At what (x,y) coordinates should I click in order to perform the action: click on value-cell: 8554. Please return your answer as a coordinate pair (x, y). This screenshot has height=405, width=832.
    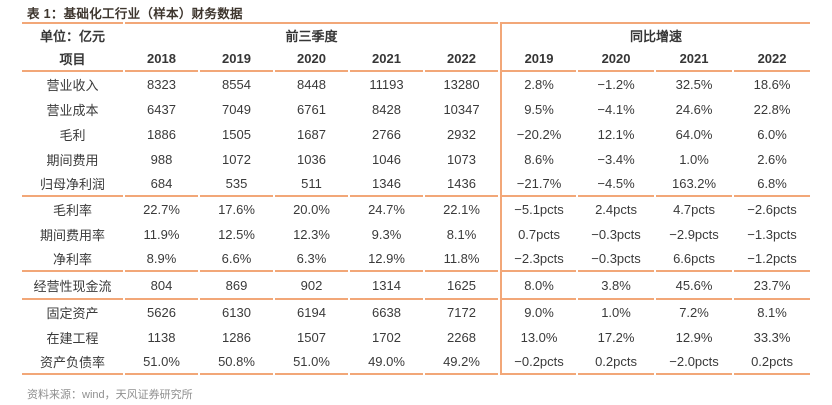
    Looking at the image, I should click on (236, 84).